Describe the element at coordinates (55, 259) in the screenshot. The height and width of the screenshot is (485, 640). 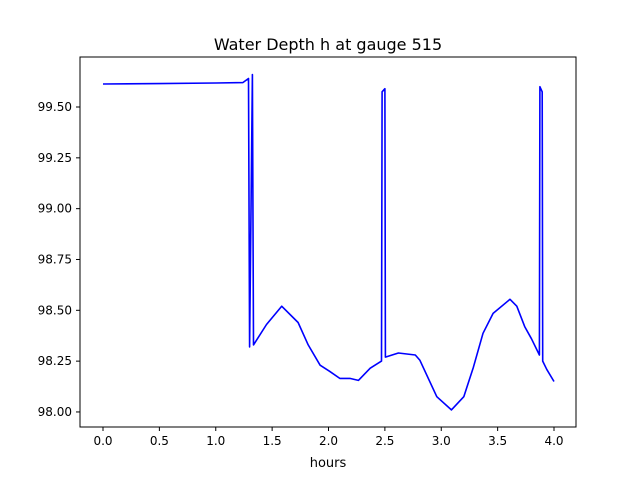
I see `y-tick-label: 98.75` at that location.